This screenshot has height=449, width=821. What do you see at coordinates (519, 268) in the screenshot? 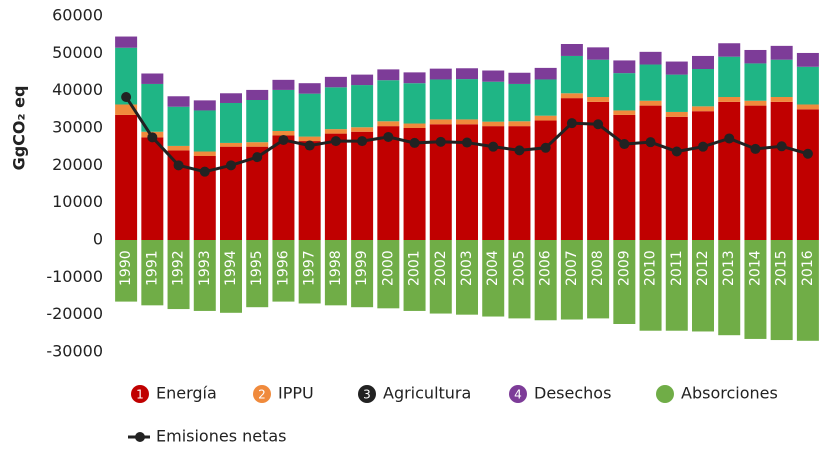
I see `x-tick-label: 2005` at bounding box center [519, 268].